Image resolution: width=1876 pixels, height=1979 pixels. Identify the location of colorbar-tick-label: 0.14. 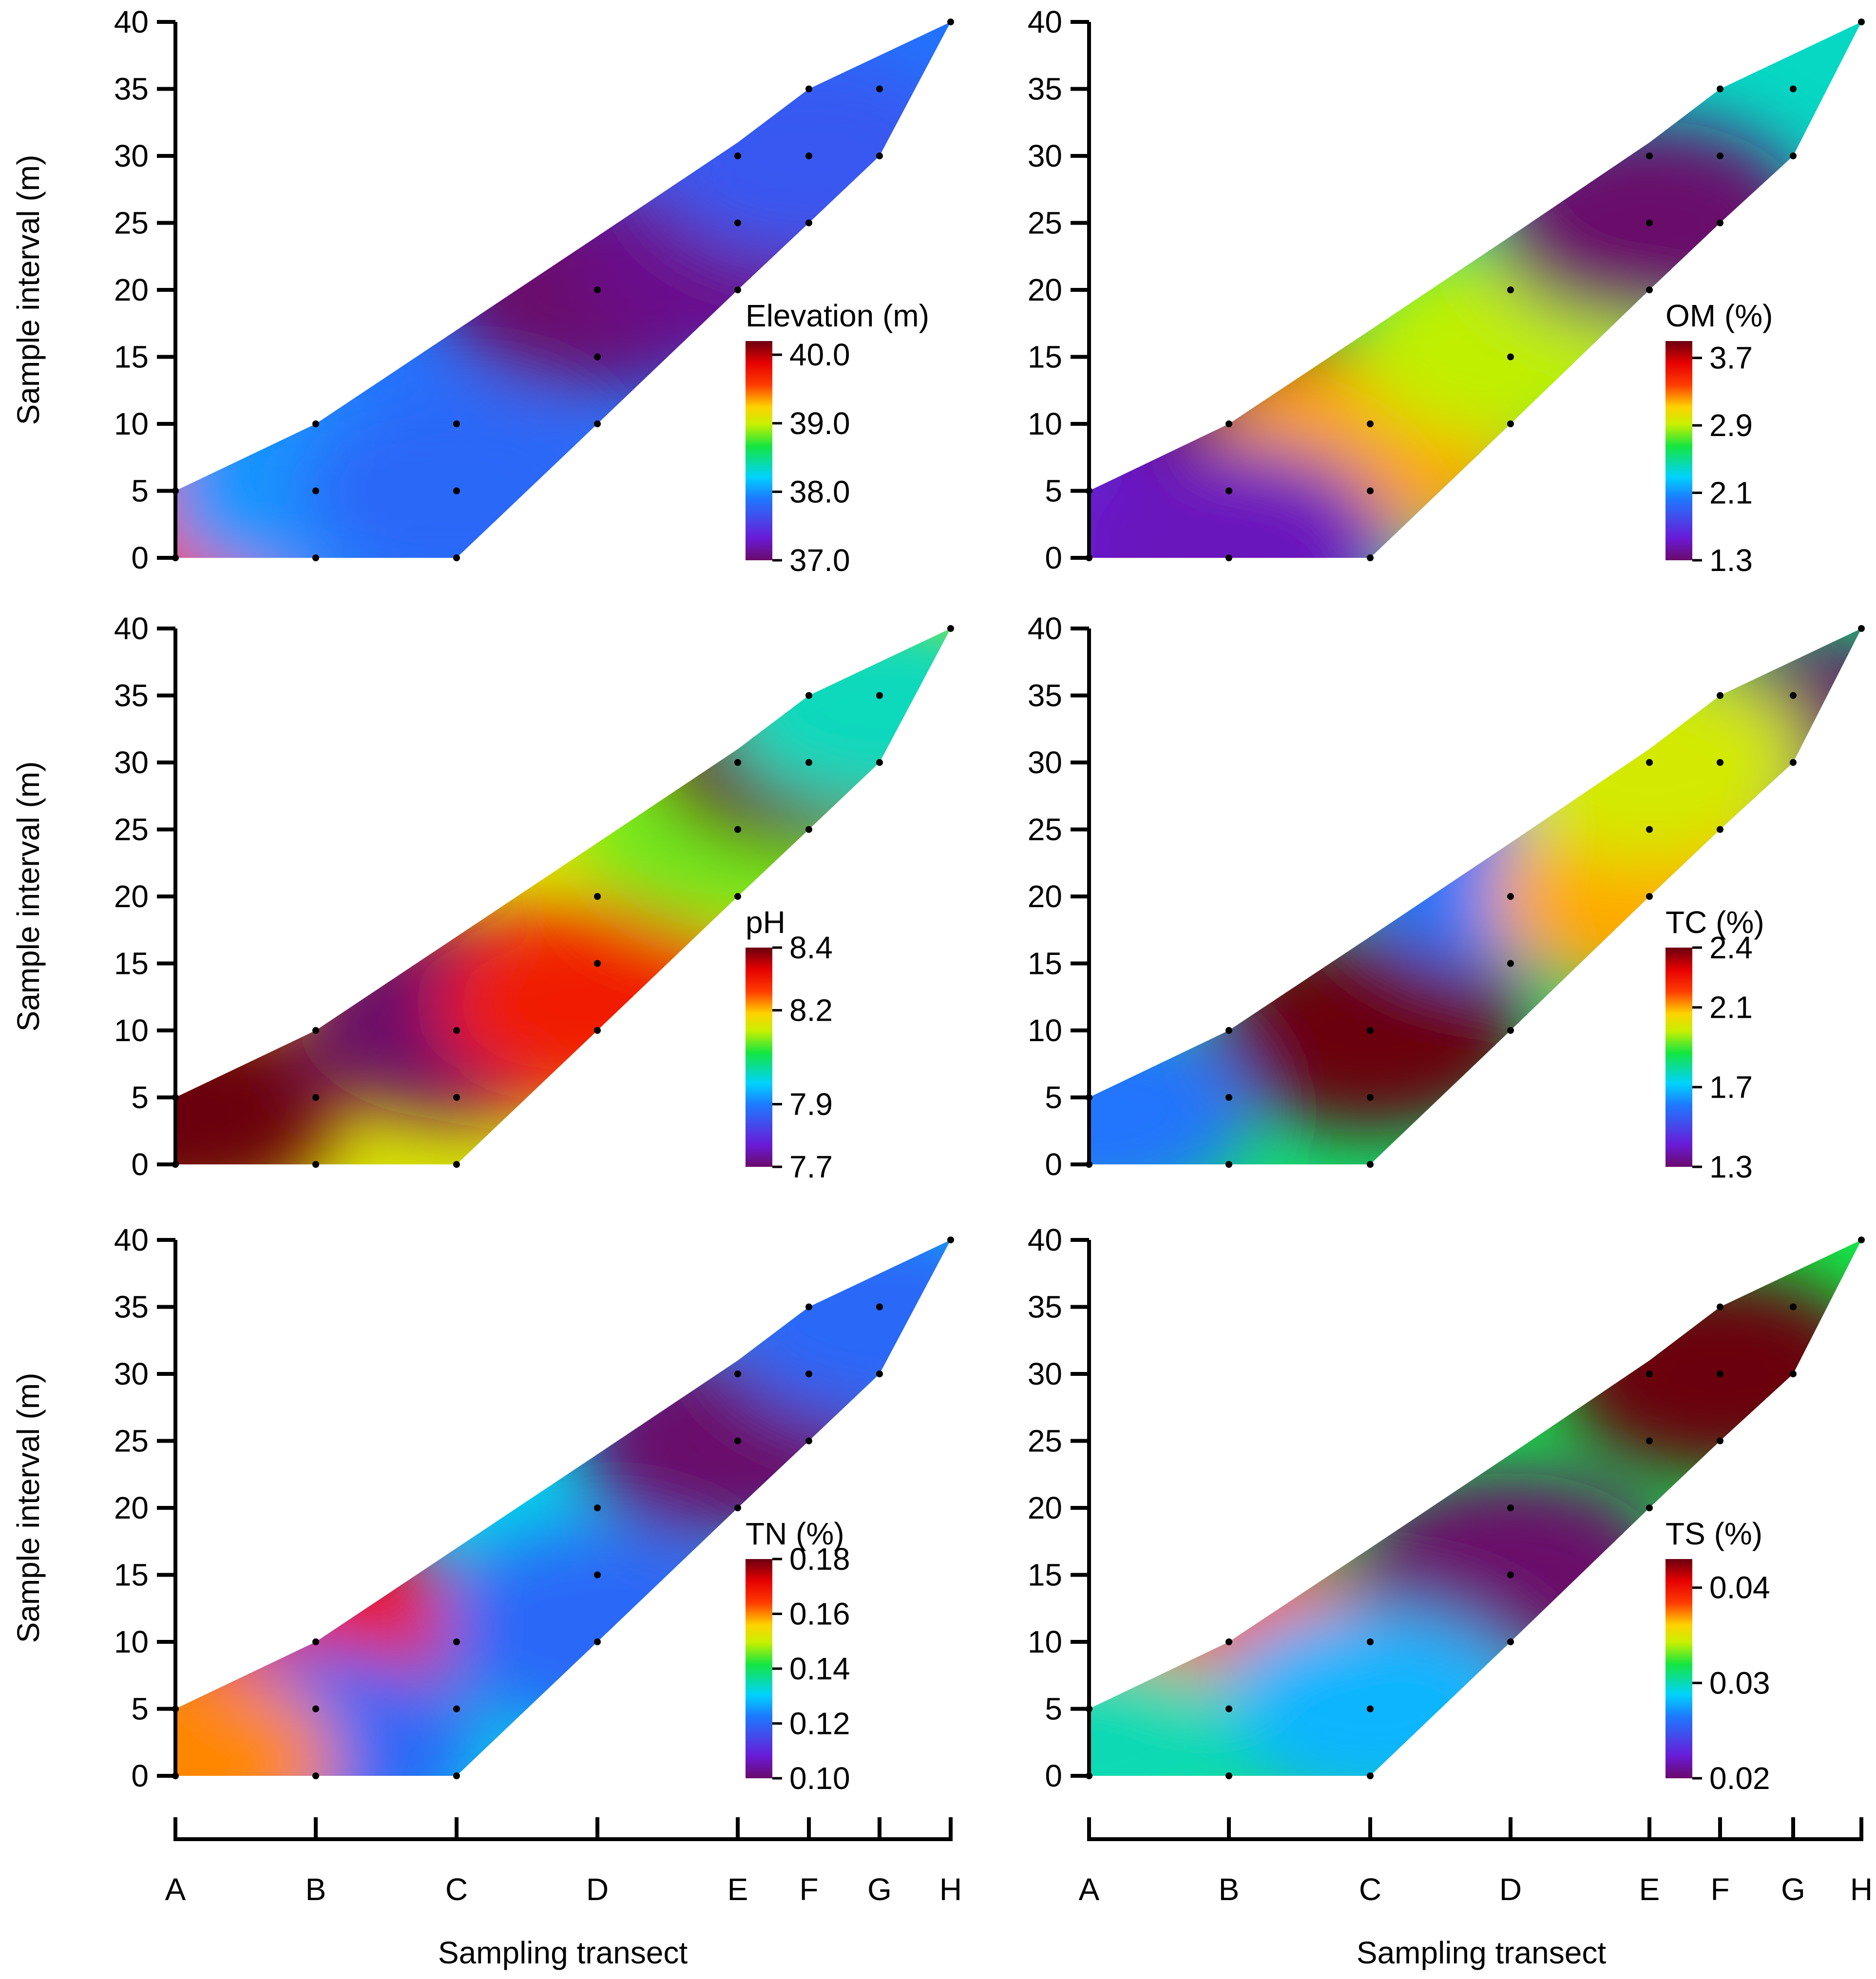
(819, 1668).